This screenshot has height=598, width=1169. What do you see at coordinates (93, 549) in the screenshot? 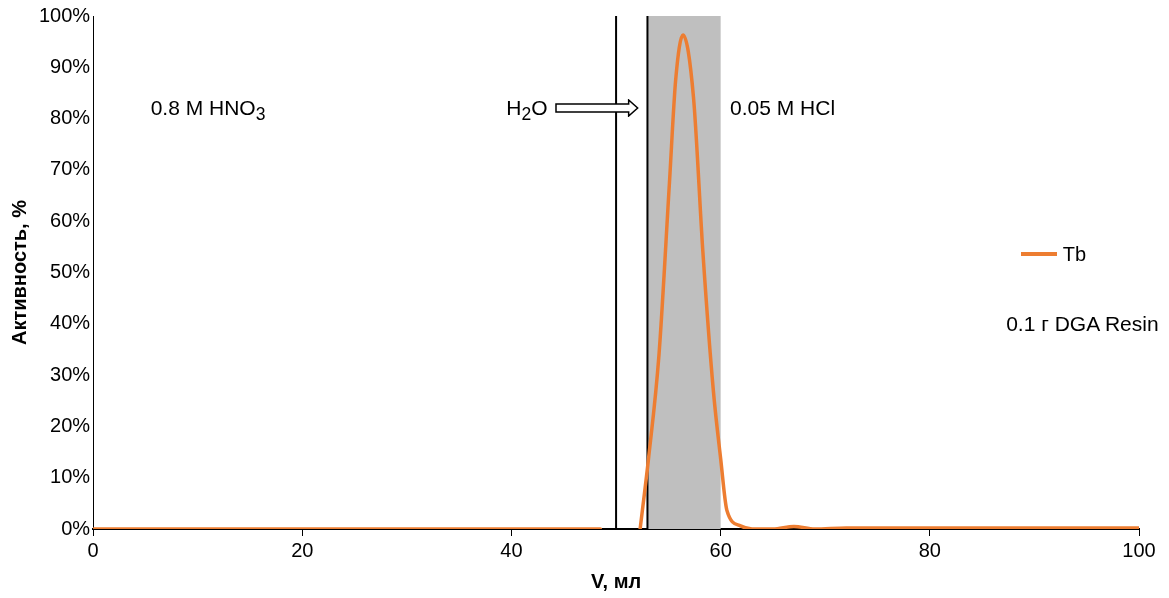
I see `x-tick-label: 0` at bounding box center [93, 549].